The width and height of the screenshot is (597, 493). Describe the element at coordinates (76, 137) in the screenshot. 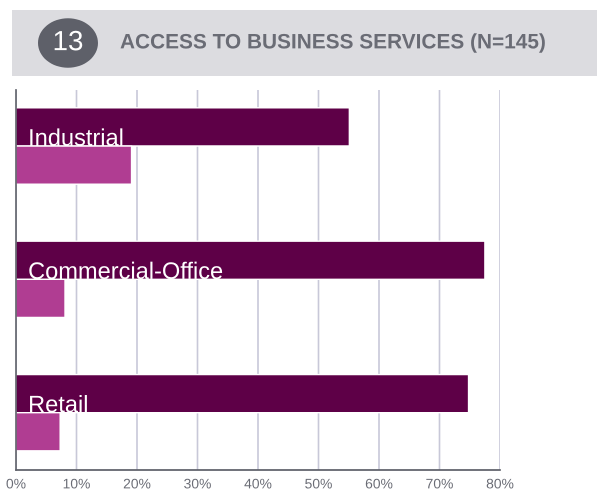

I see `y-tick-label: Industrial` at that location.